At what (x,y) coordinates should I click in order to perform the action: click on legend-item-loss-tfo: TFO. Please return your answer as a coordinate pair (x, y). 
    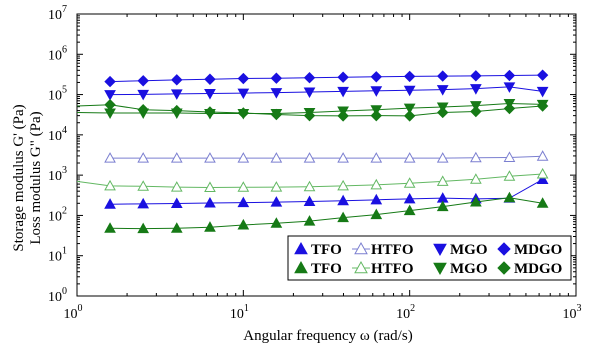
    Looking at the image, I should click on (318, 268).